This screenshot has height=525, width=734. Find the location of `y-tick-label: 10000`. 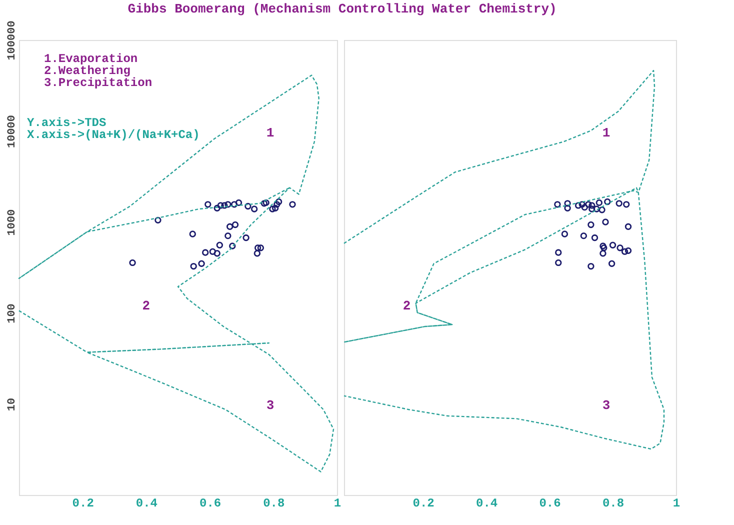

y-tick-label: 10000 is located at coordinates (12, 131).